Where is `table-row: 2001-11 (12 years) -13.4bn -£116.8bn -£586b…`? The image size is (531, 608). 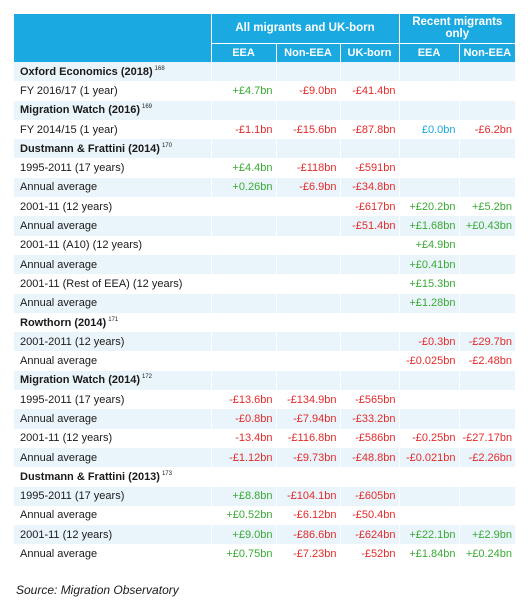
table-row: 2001-11 (12 years) -13.4bn -£116.8bn -£586b… is located at coordinates (265, 438).